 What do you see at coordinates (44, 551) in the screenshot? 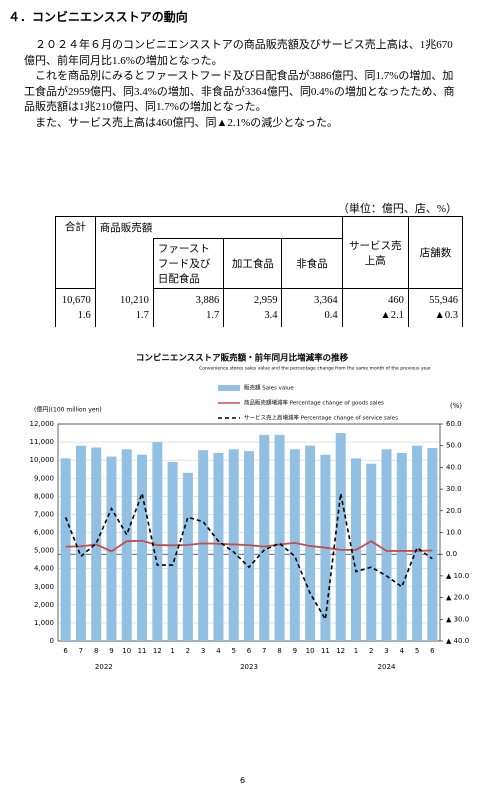
I see `y-tick-label: 5,000` at bounding box center [44, 551].